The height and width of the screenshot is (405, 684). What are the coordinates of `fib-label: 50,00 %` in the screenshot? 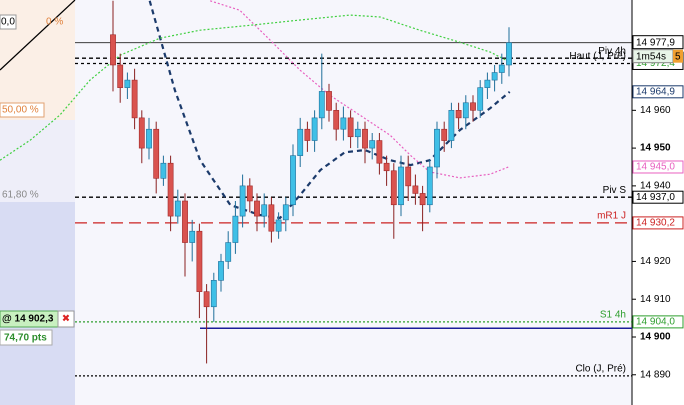 It's located at (20, 110).